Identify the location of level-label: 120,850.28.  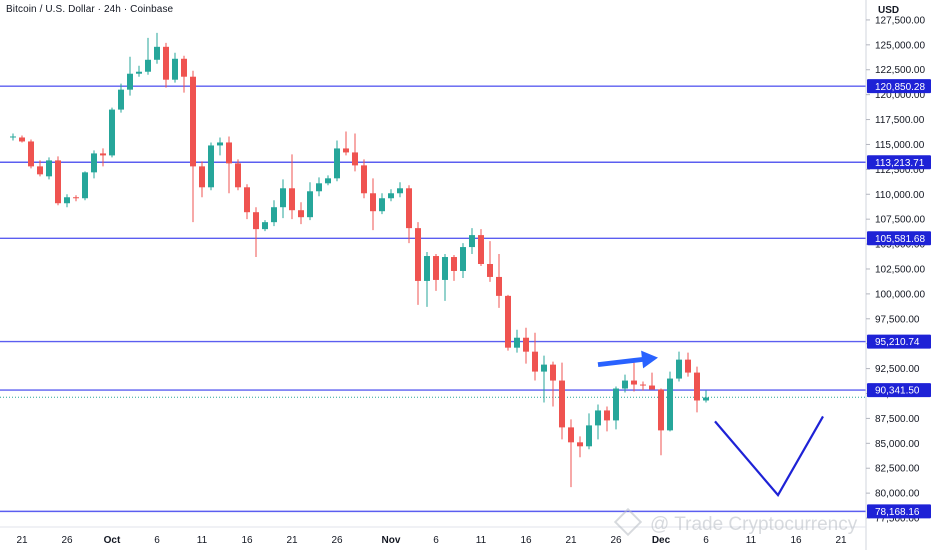
(900, 87).